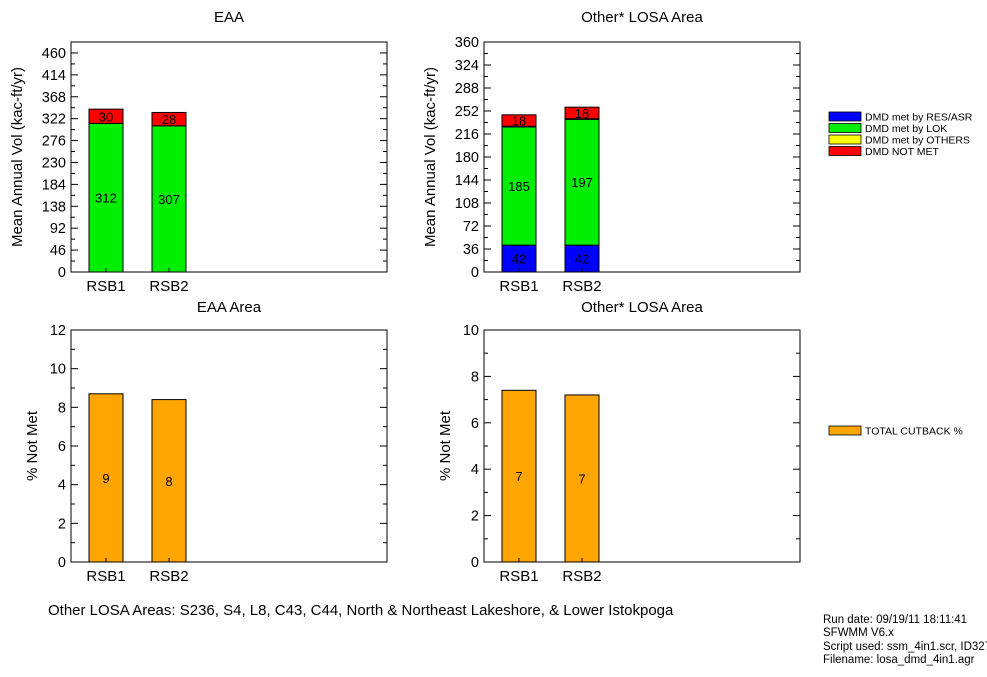 The width and height of the screenshot is (987, 677). What do you see at coordinates (895, 620) in the screenshot?
I see `run-date: Run date: 09/19/11 18:11:41` at bounding box center [895, 620].